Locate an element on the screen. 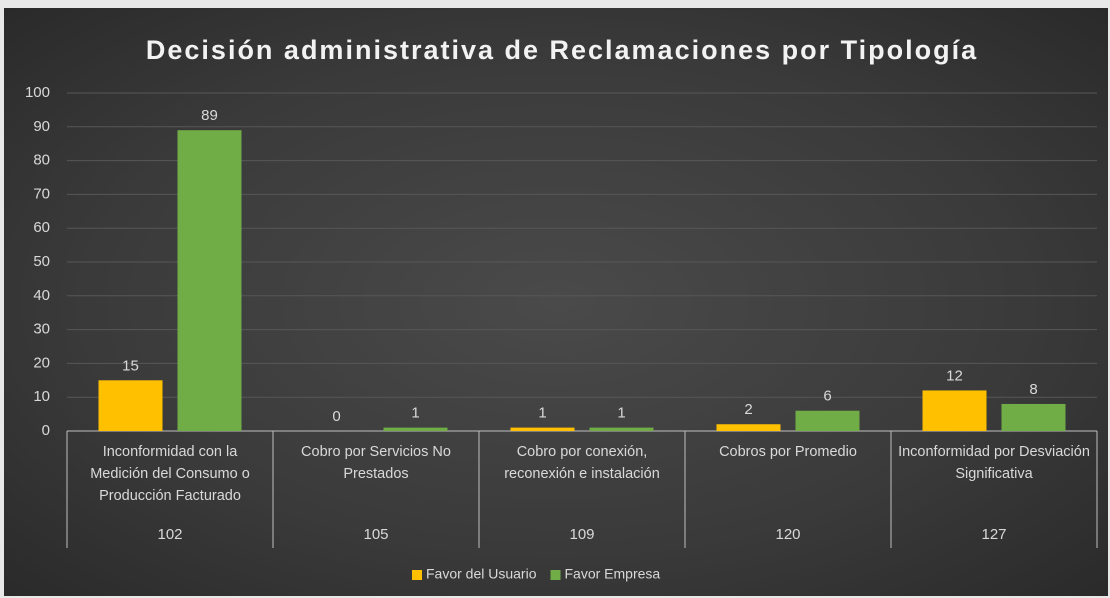 This screenshot has width=1110, height=598. data-label: 2 is located at coordinates (748, 409).